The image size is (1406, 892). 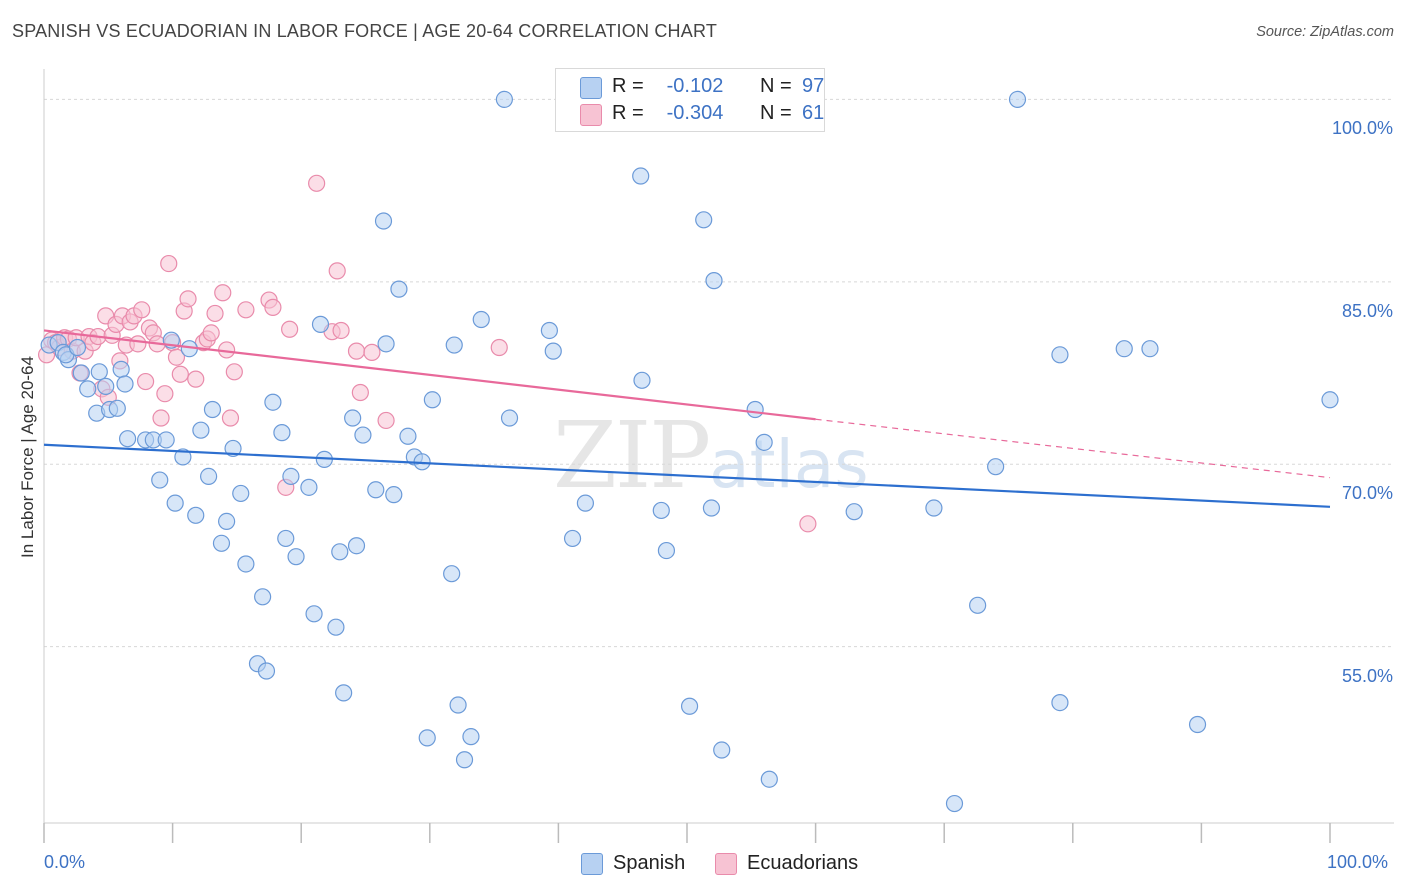 I want to click on legend-label-ecuadorians: Ecuadorians, so click(x=803, y=863).